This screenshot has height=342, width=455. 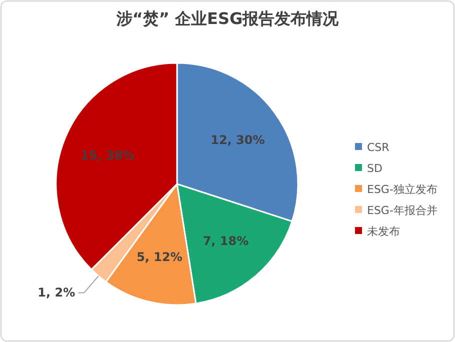 I want to click on legend-label: ESG-独立发布, so click(x=402, y=189).